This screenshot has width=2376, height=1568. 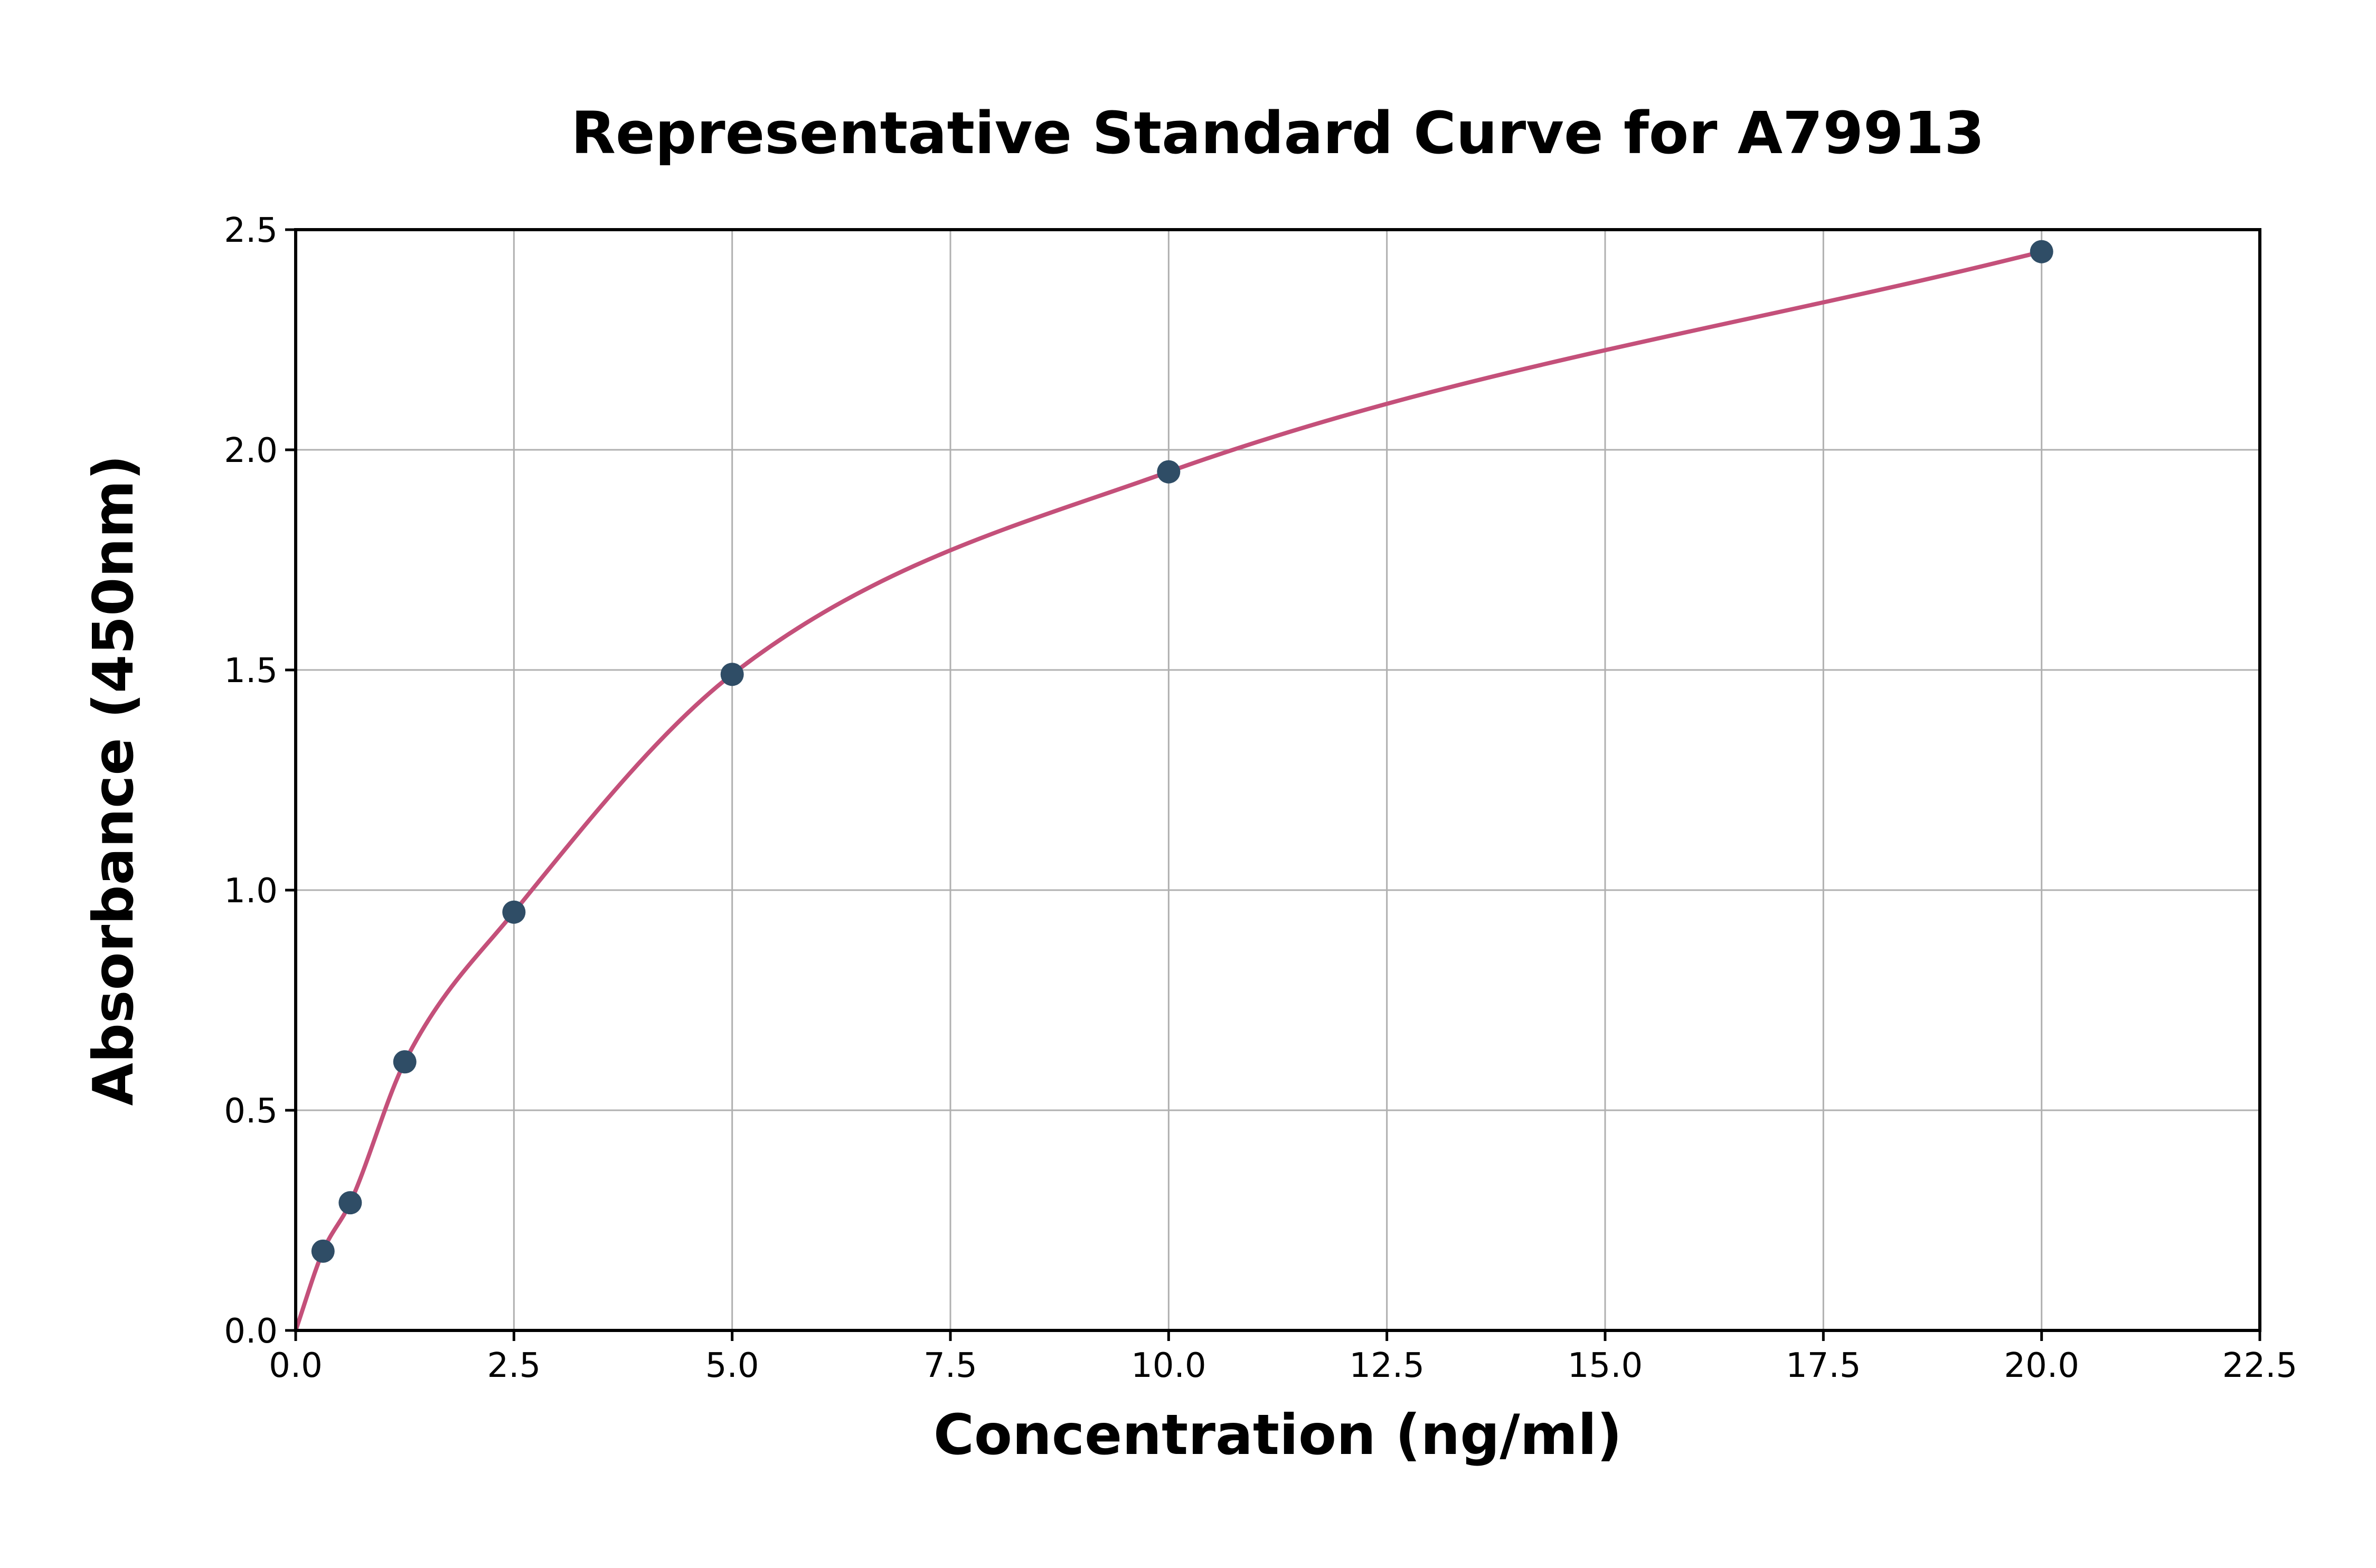 What do you see at coordinates (251, 671) in the screenshot?
I see `y-tick-label: 1.5` at bounding box center [251, 671].